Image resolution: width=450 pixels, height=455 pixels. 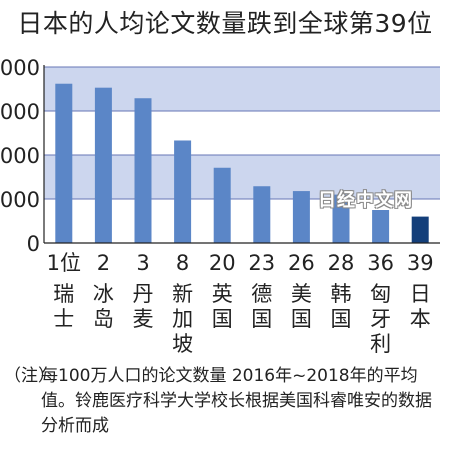 What do you see at coordinates (182, 294) in the screenshot?
I see `category-label-char: 新` at bounding box center [182, 294].